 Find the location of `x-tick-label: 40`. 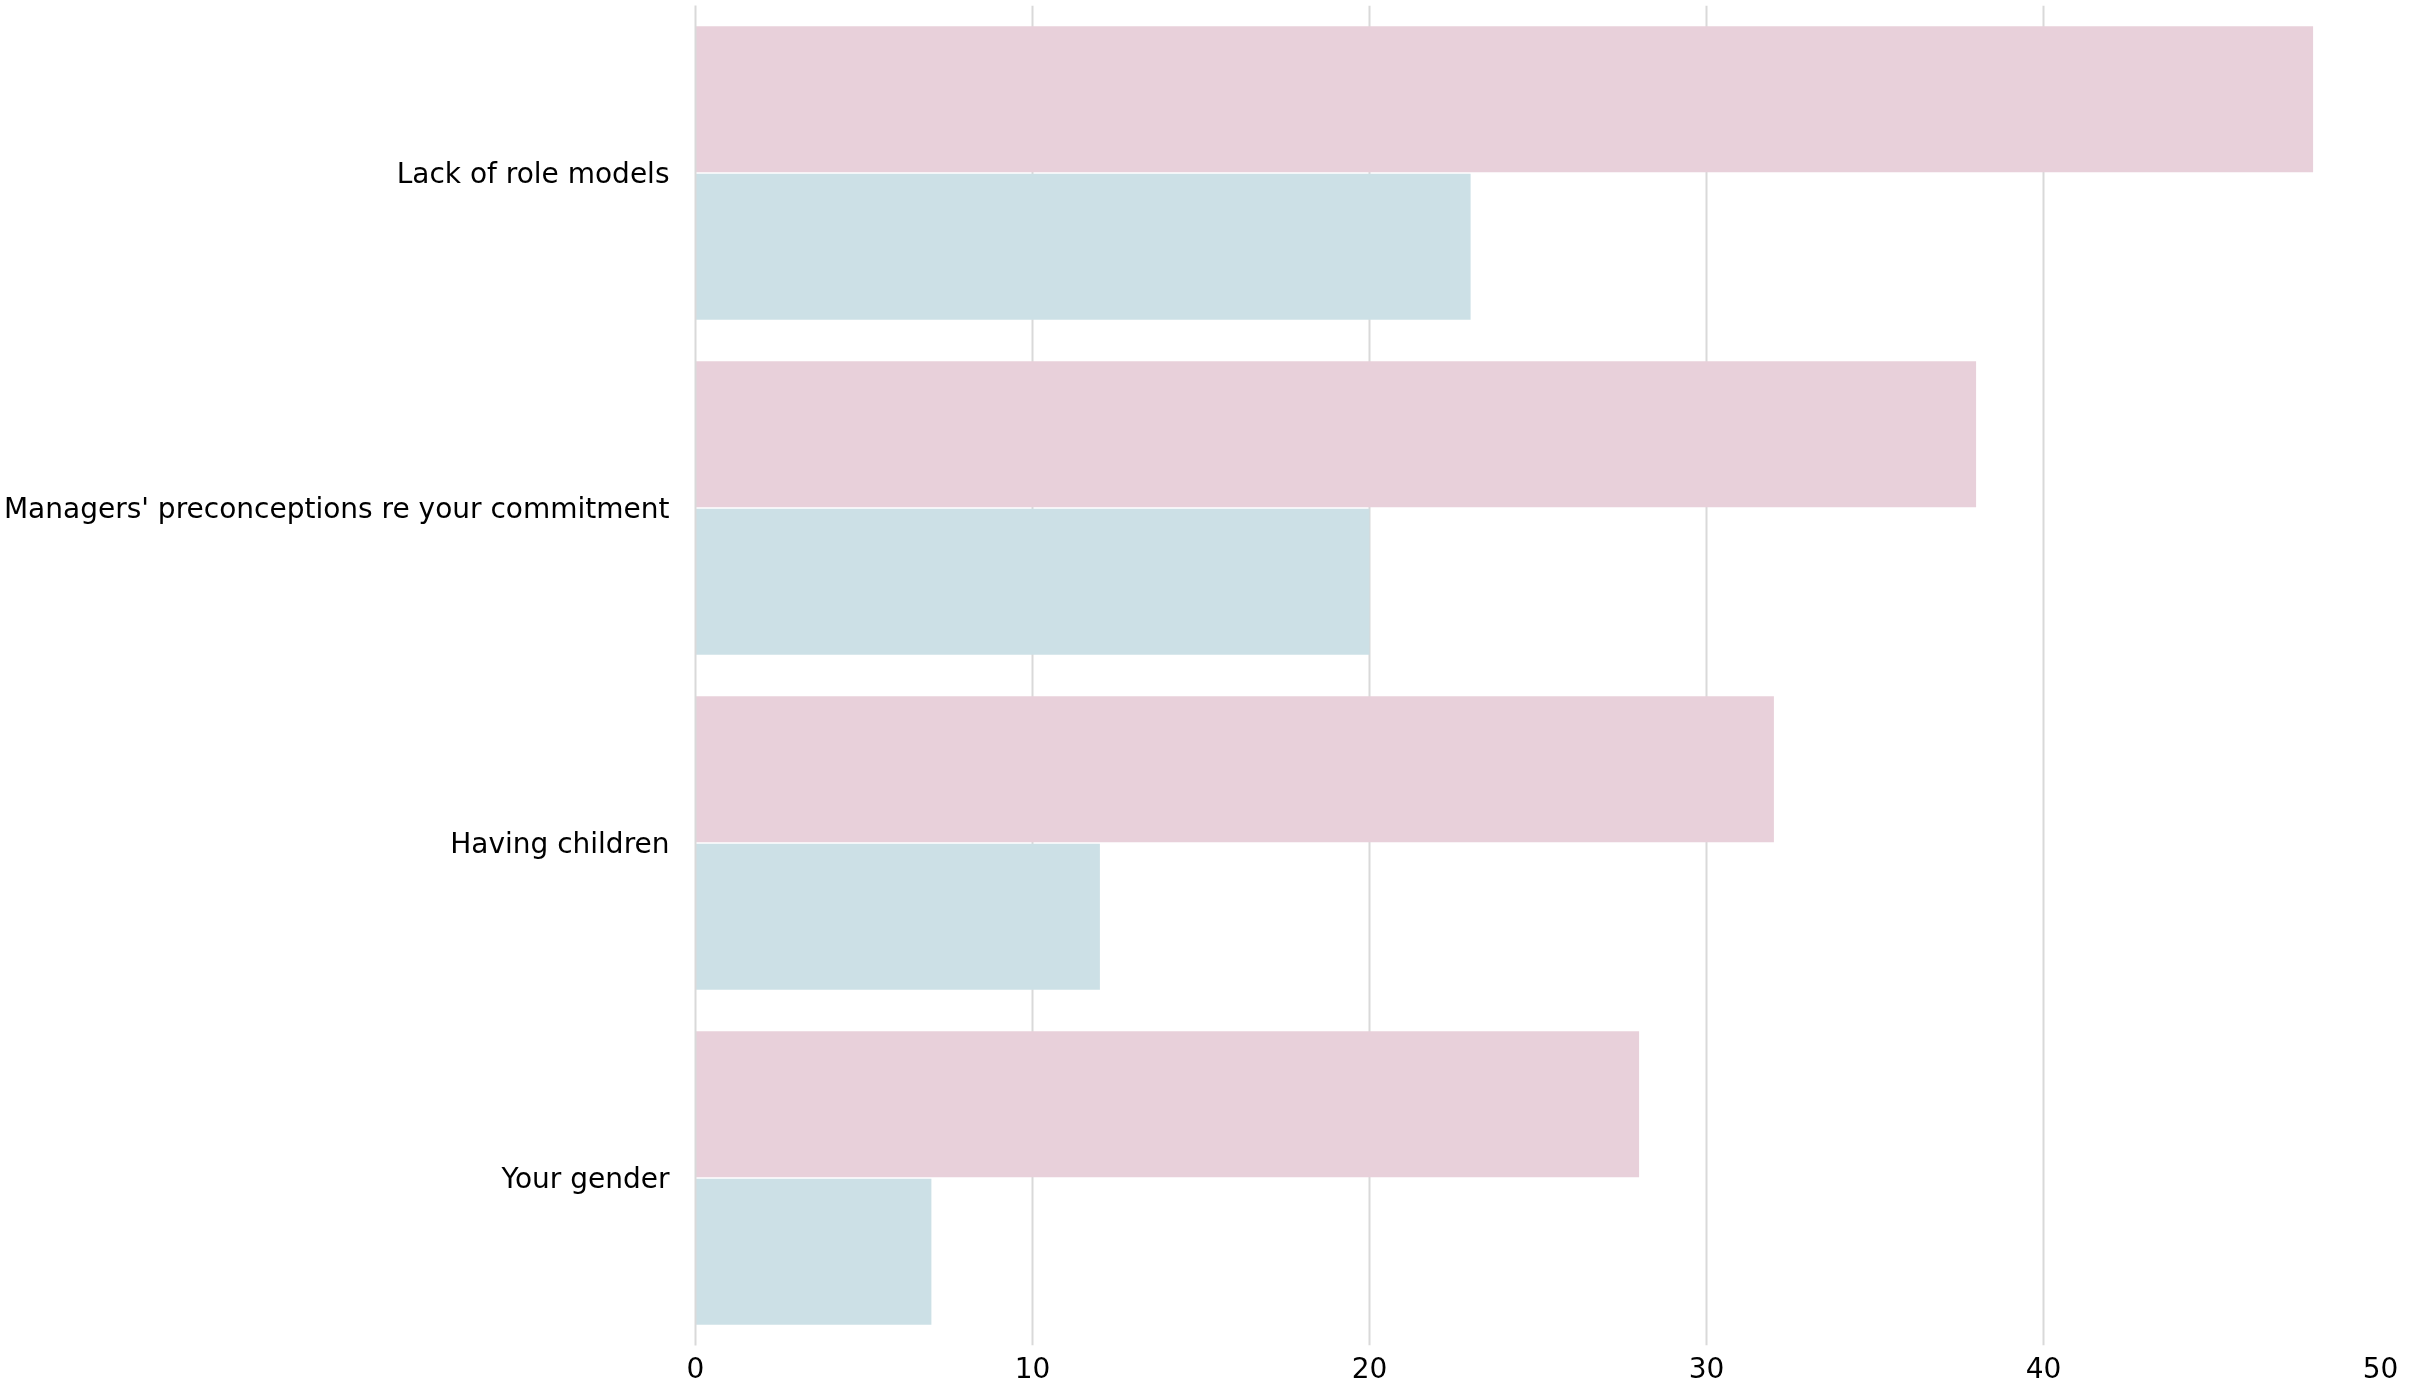

x-tick-label: 40 is located at coordinates (2043, 1368).